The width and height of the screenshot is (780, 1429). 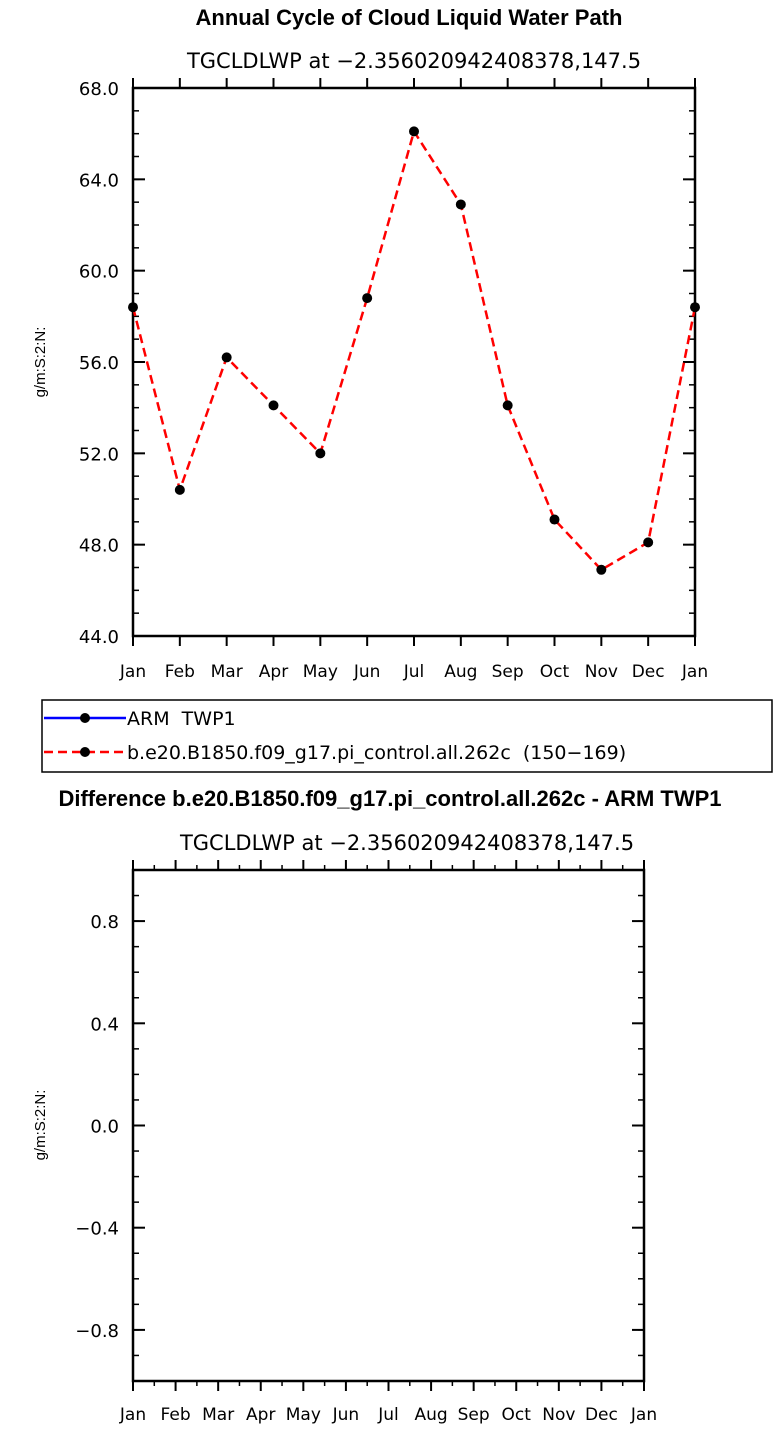 I want to click on y-tick-label: −0.8, so click(x=97, y=1331).